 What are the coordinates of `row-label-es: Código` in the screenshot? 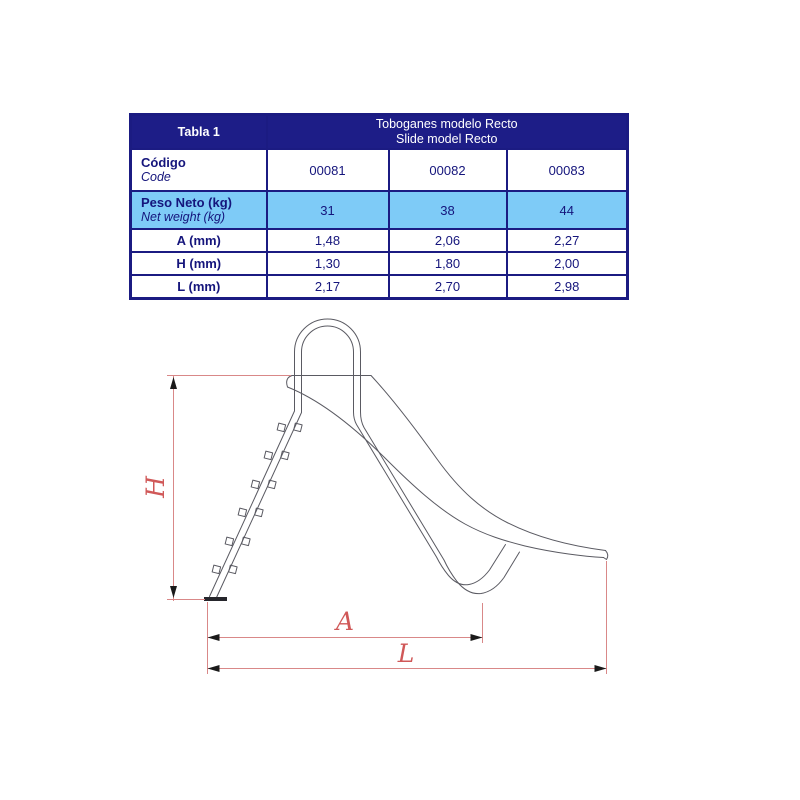 It's located at (163, 162).